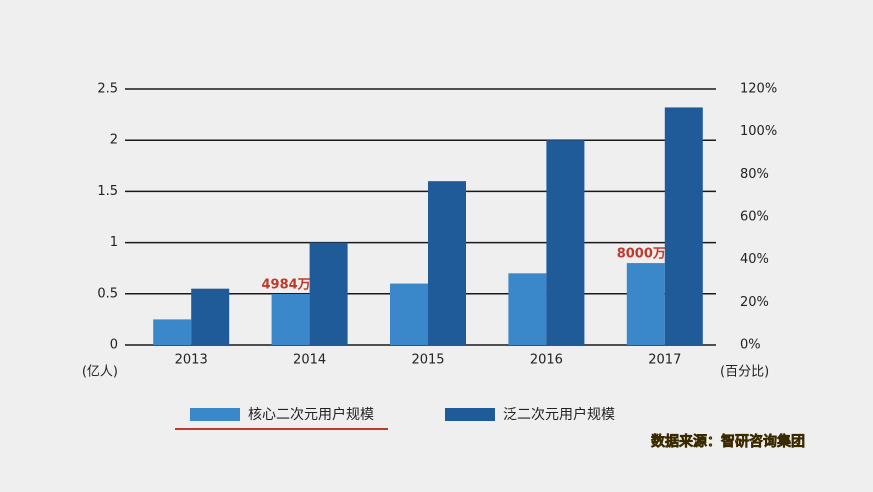  Describe the element at coordinates (309, 360) in the screenshot. I see `x-tick-label: 2014` at that location.